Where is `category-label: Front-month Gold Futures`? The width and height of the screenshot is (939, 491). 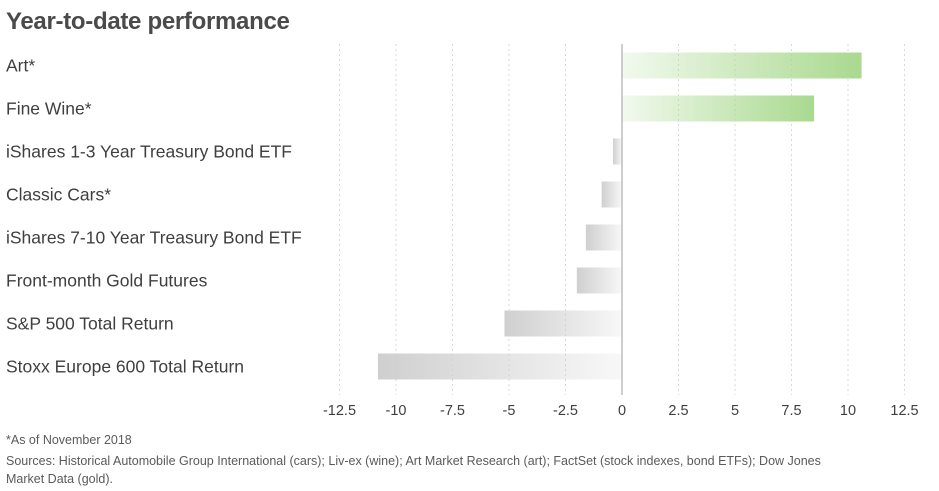
category-label: Front-month Gold Futures is located at coordinates (107, 281).